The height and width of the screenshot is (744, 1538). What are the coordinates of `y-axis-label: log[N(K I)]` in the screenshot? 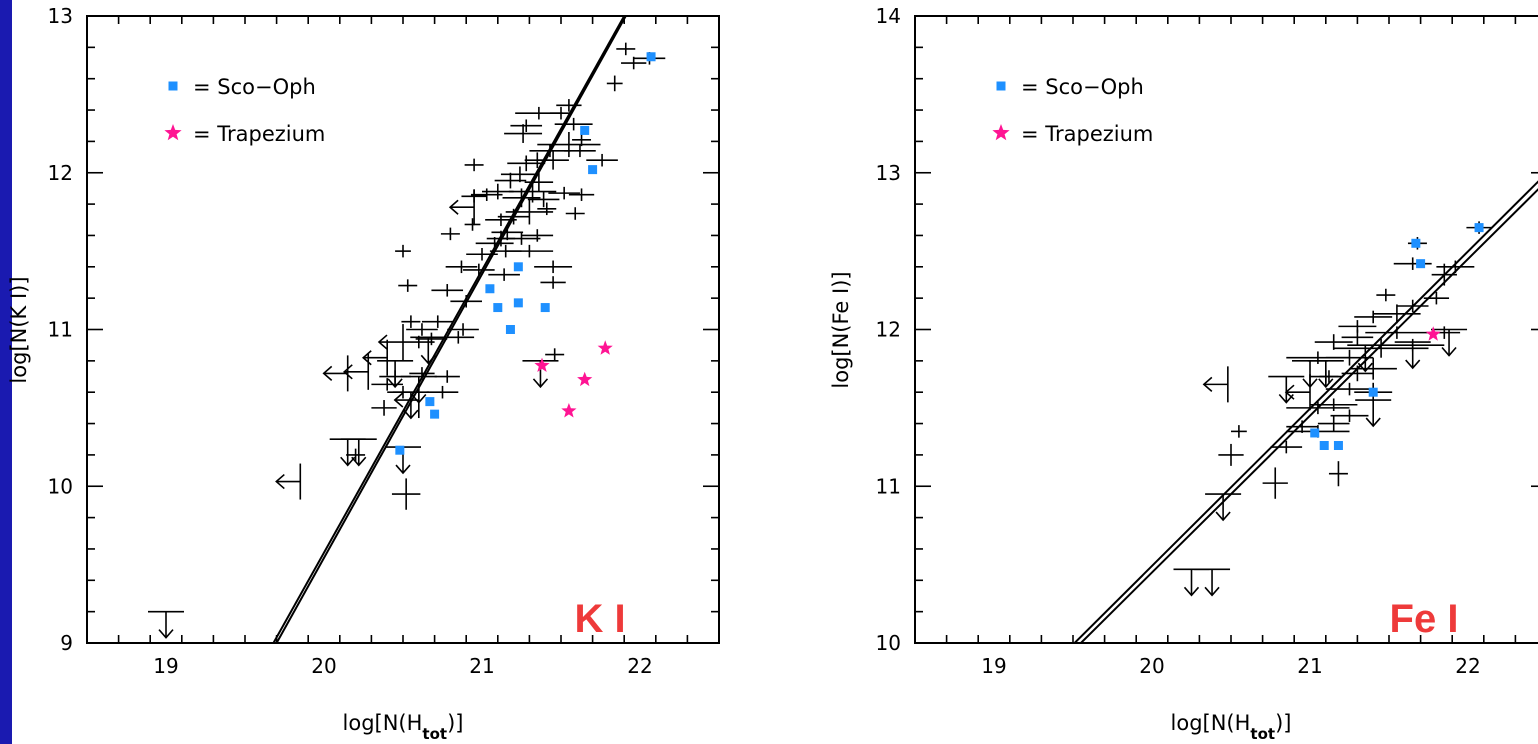 It's located at (19, 329).